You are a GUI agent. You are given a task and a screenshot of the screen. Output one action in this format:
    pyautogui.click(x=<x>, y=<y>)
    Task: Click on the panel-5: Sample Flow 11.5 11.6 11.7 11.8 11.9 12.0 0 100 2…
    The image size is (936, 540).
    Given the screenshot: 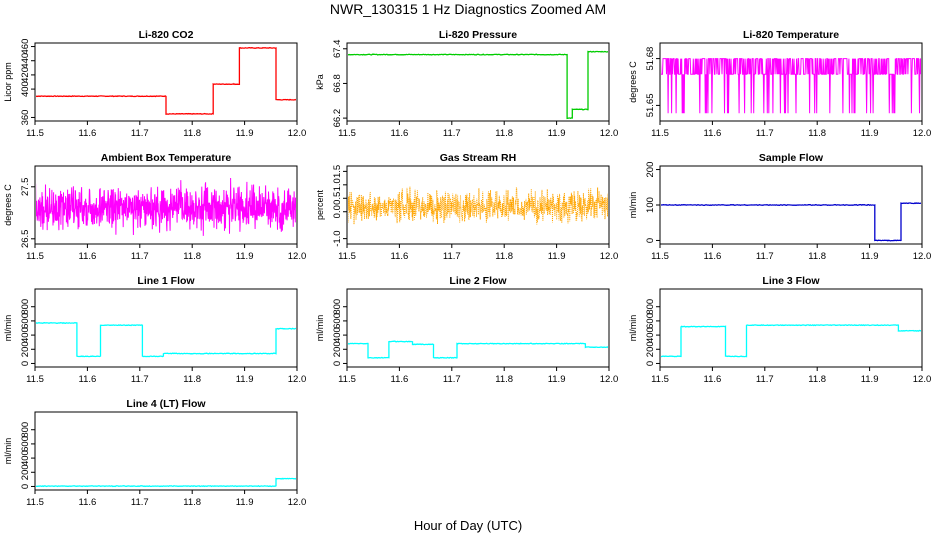 What is the action you would take?
    pyautogui.click(x=779, y=207)
    